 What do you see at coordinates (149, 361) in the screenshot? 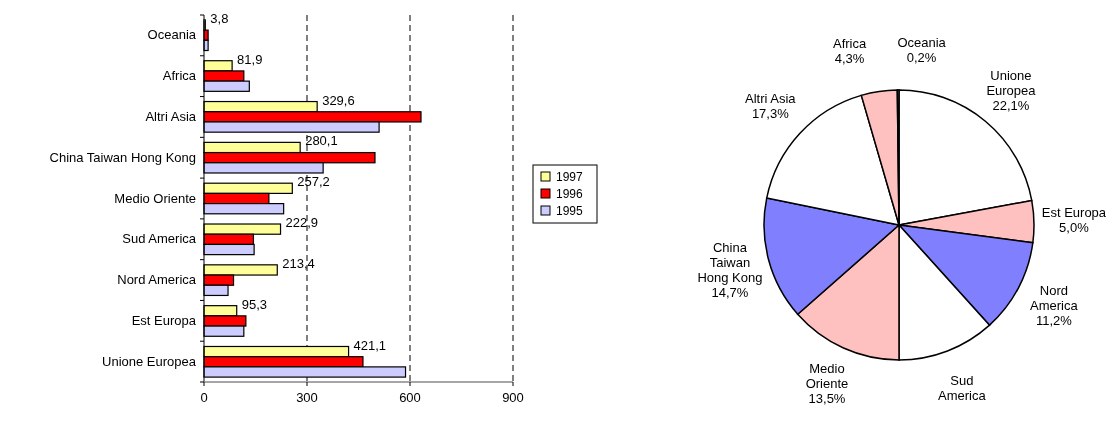
I see `y-tick-label: Unione Europea` at bounding box center [149, 361].